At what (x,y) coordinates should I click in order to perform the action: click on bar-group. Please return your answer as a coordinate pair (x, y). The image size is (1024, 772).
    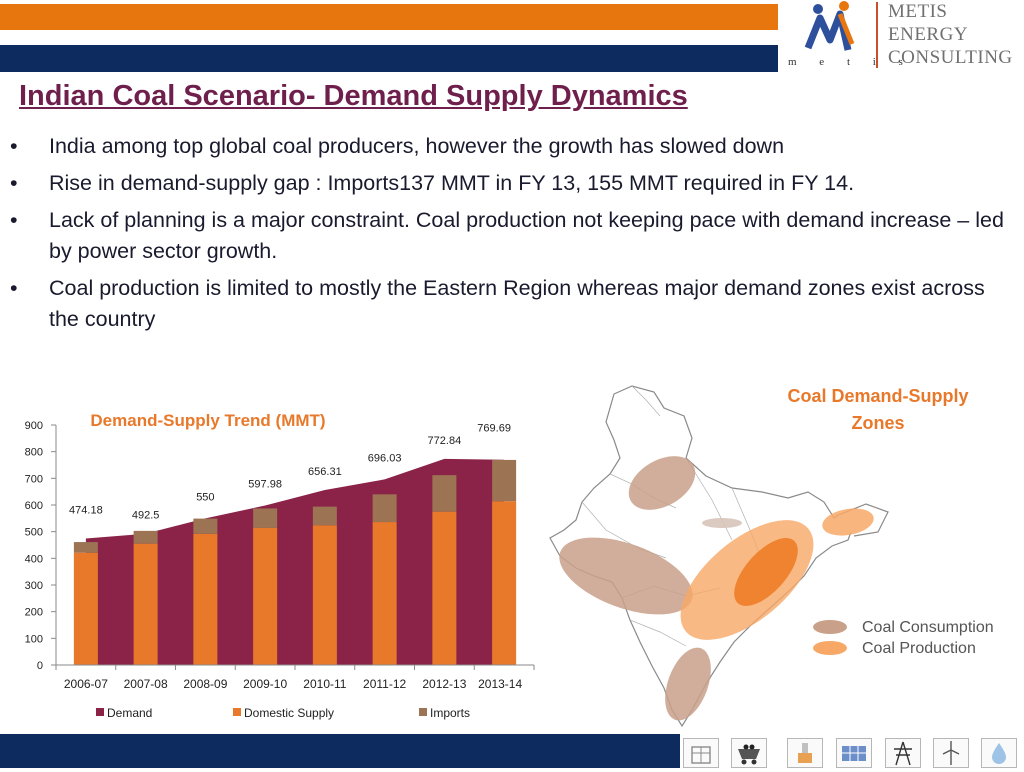
    Looking at the image, I should click on (295, 562).